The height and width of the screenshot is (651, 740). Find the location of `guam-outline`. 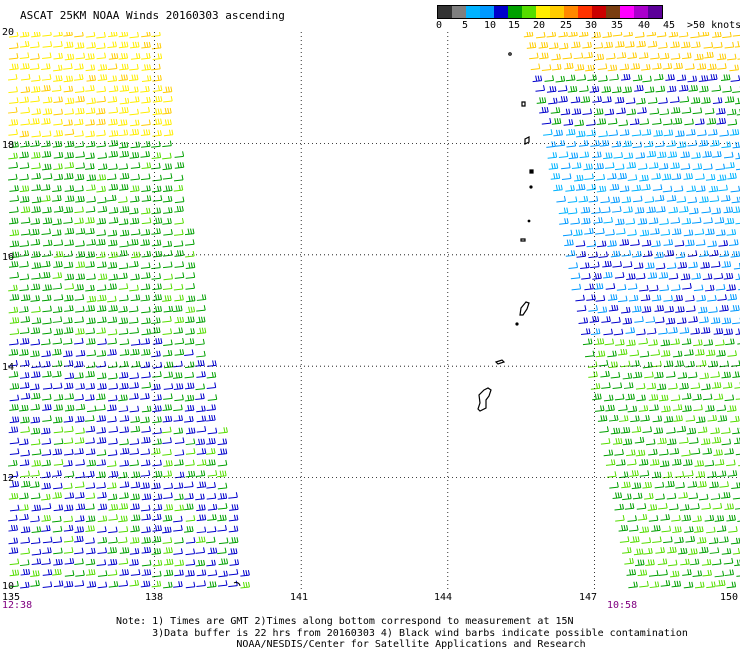

guam-outline is located at coordinates (484, 399).